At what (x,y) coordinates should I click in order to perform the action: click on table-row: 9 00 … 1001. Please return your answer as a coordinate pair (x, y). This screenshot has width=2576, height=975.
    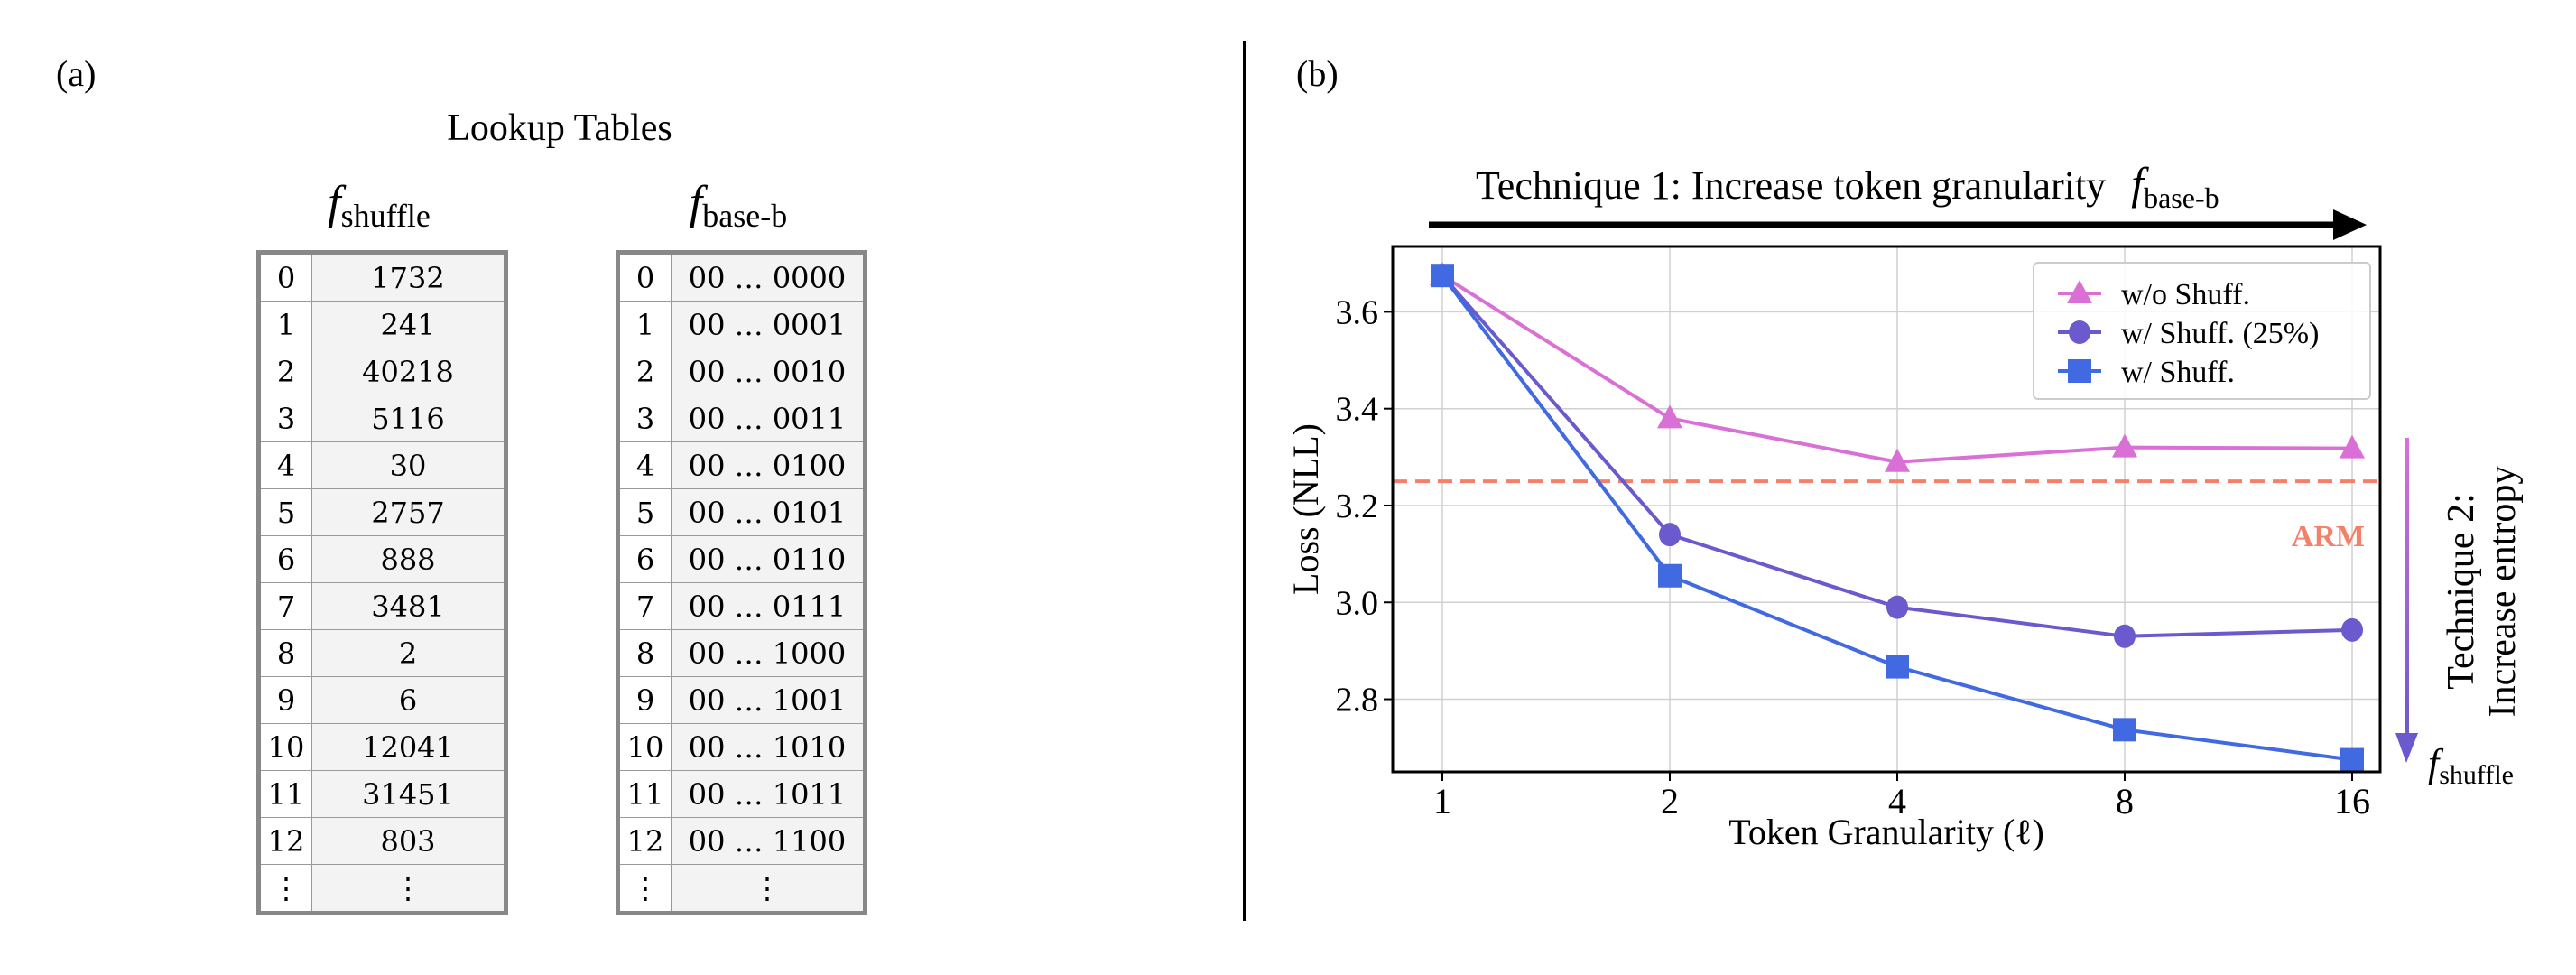
    Looking at the image, I should click on (741, 700).